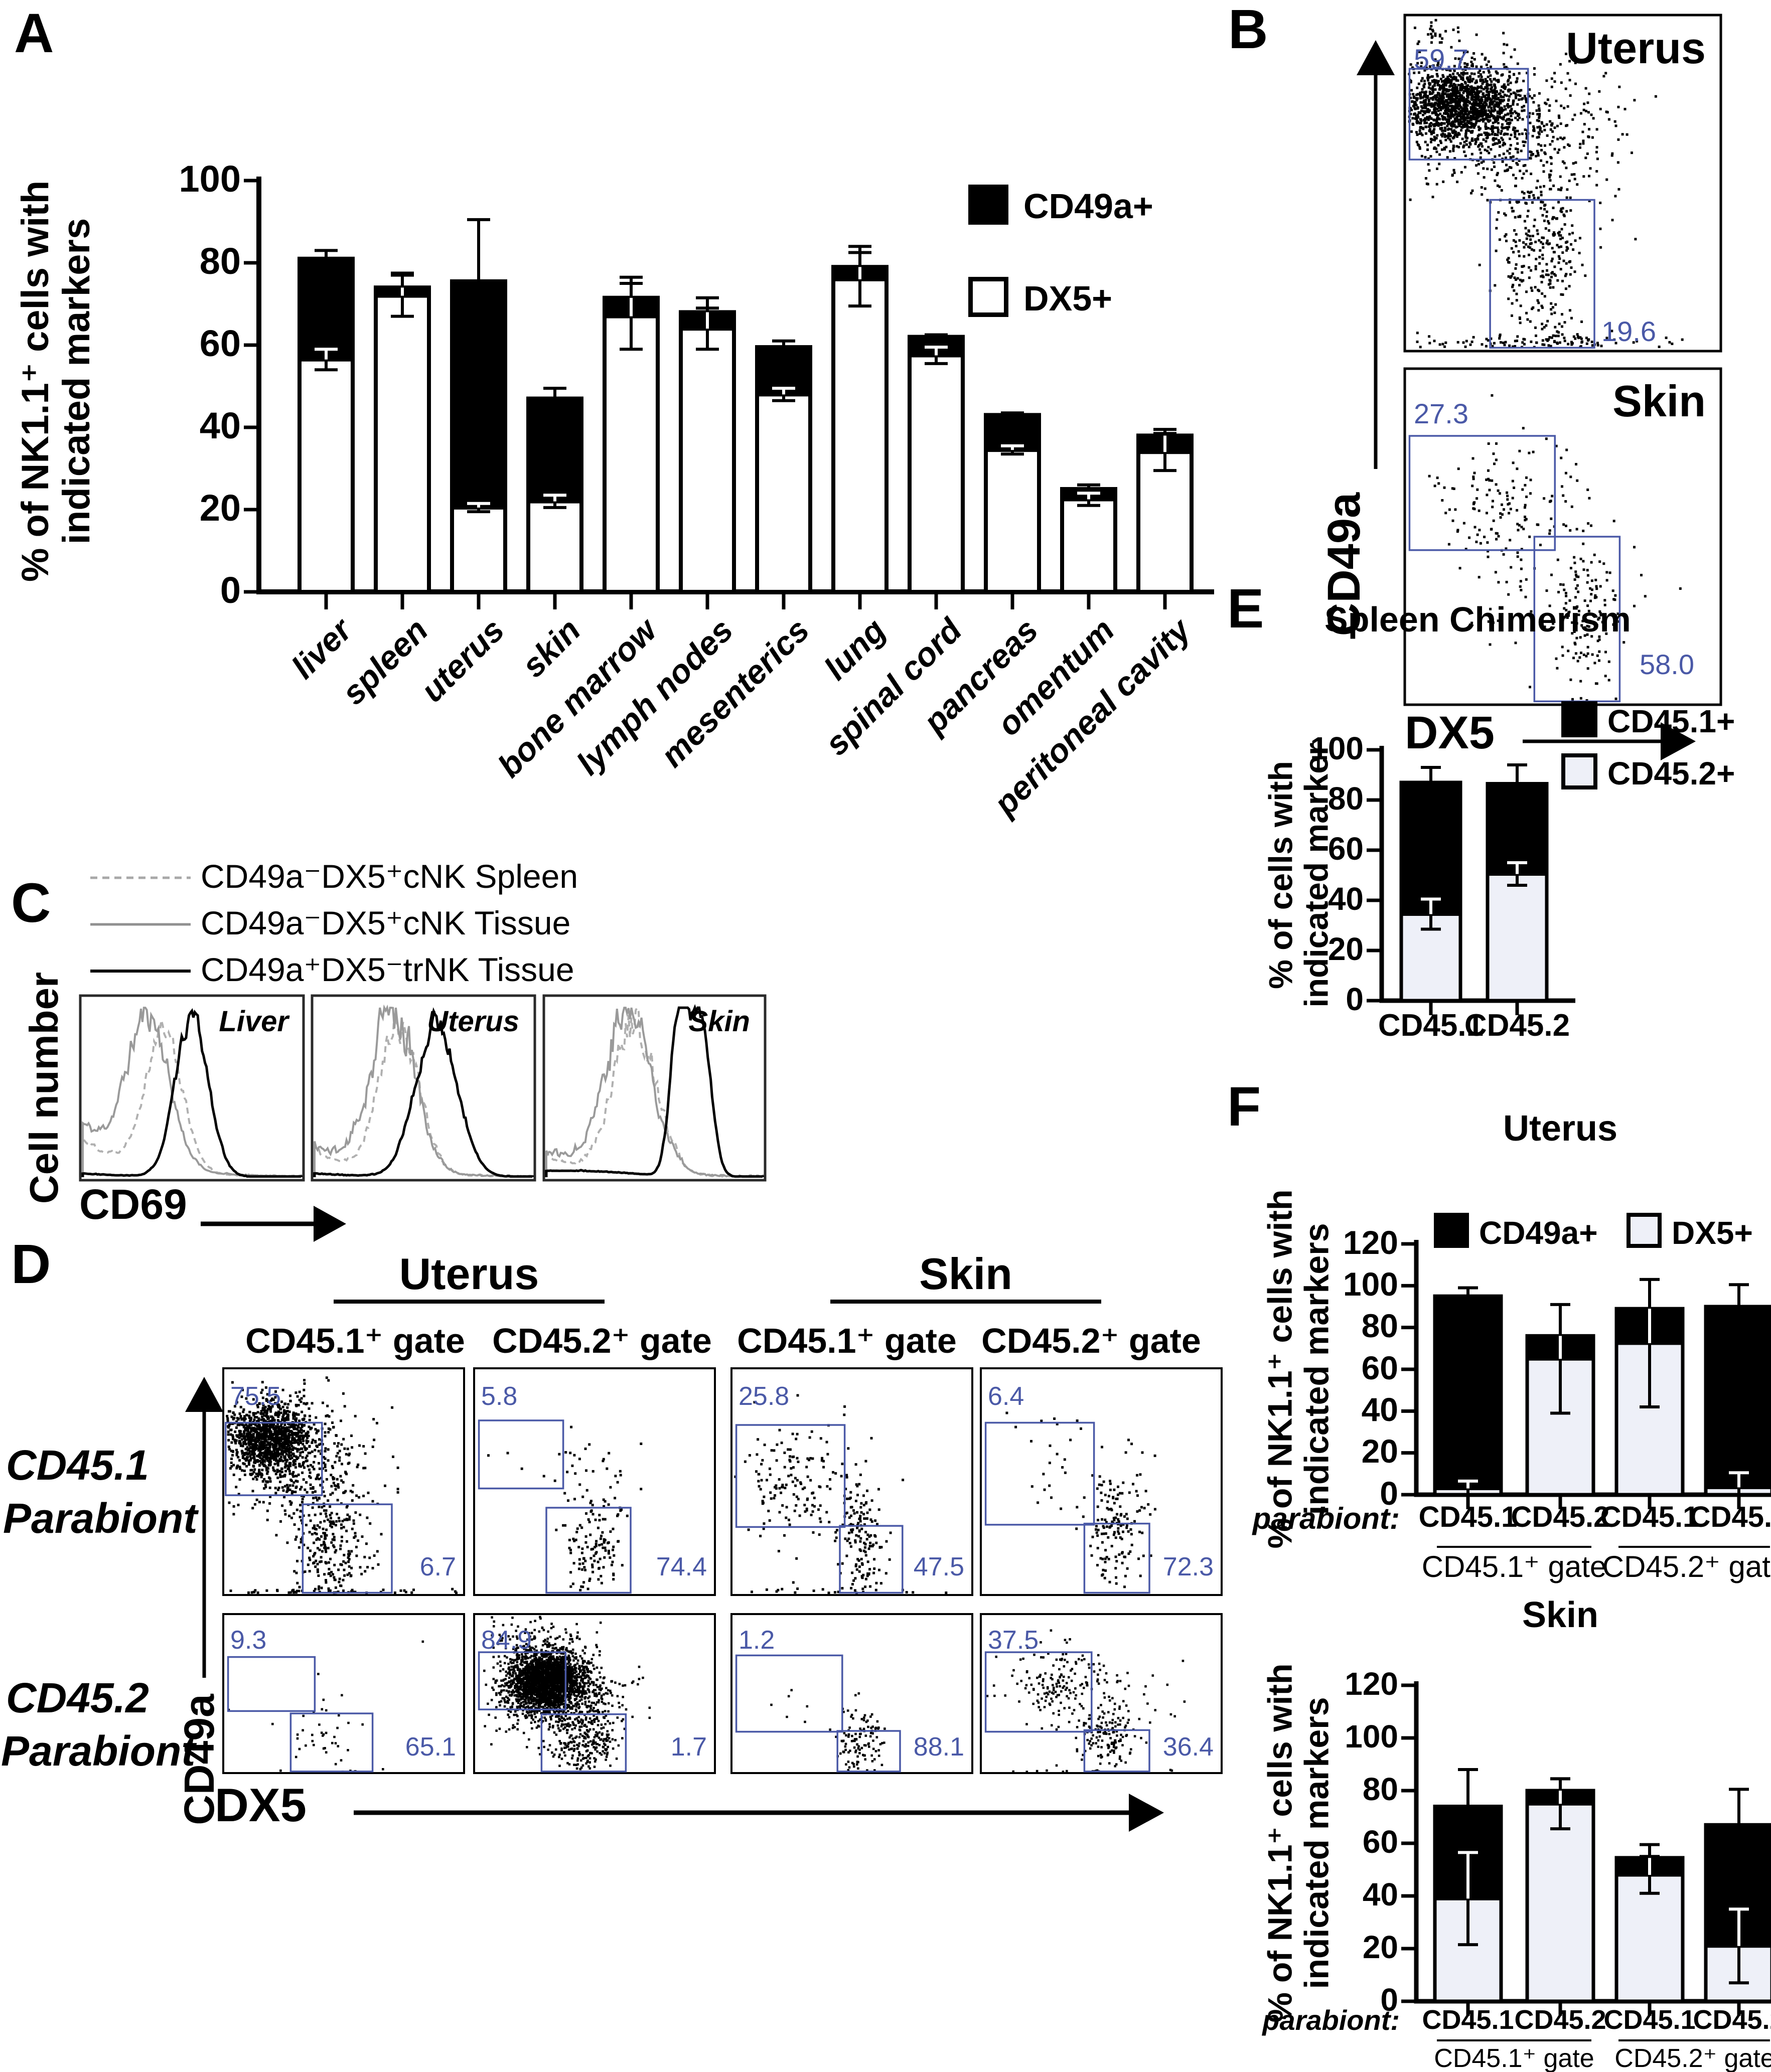  What do you see at coordinates (1165, 522) in the screenshot?
I see `bar-segment-white-peritoneal cavity` at bounding box center [1165, 522].